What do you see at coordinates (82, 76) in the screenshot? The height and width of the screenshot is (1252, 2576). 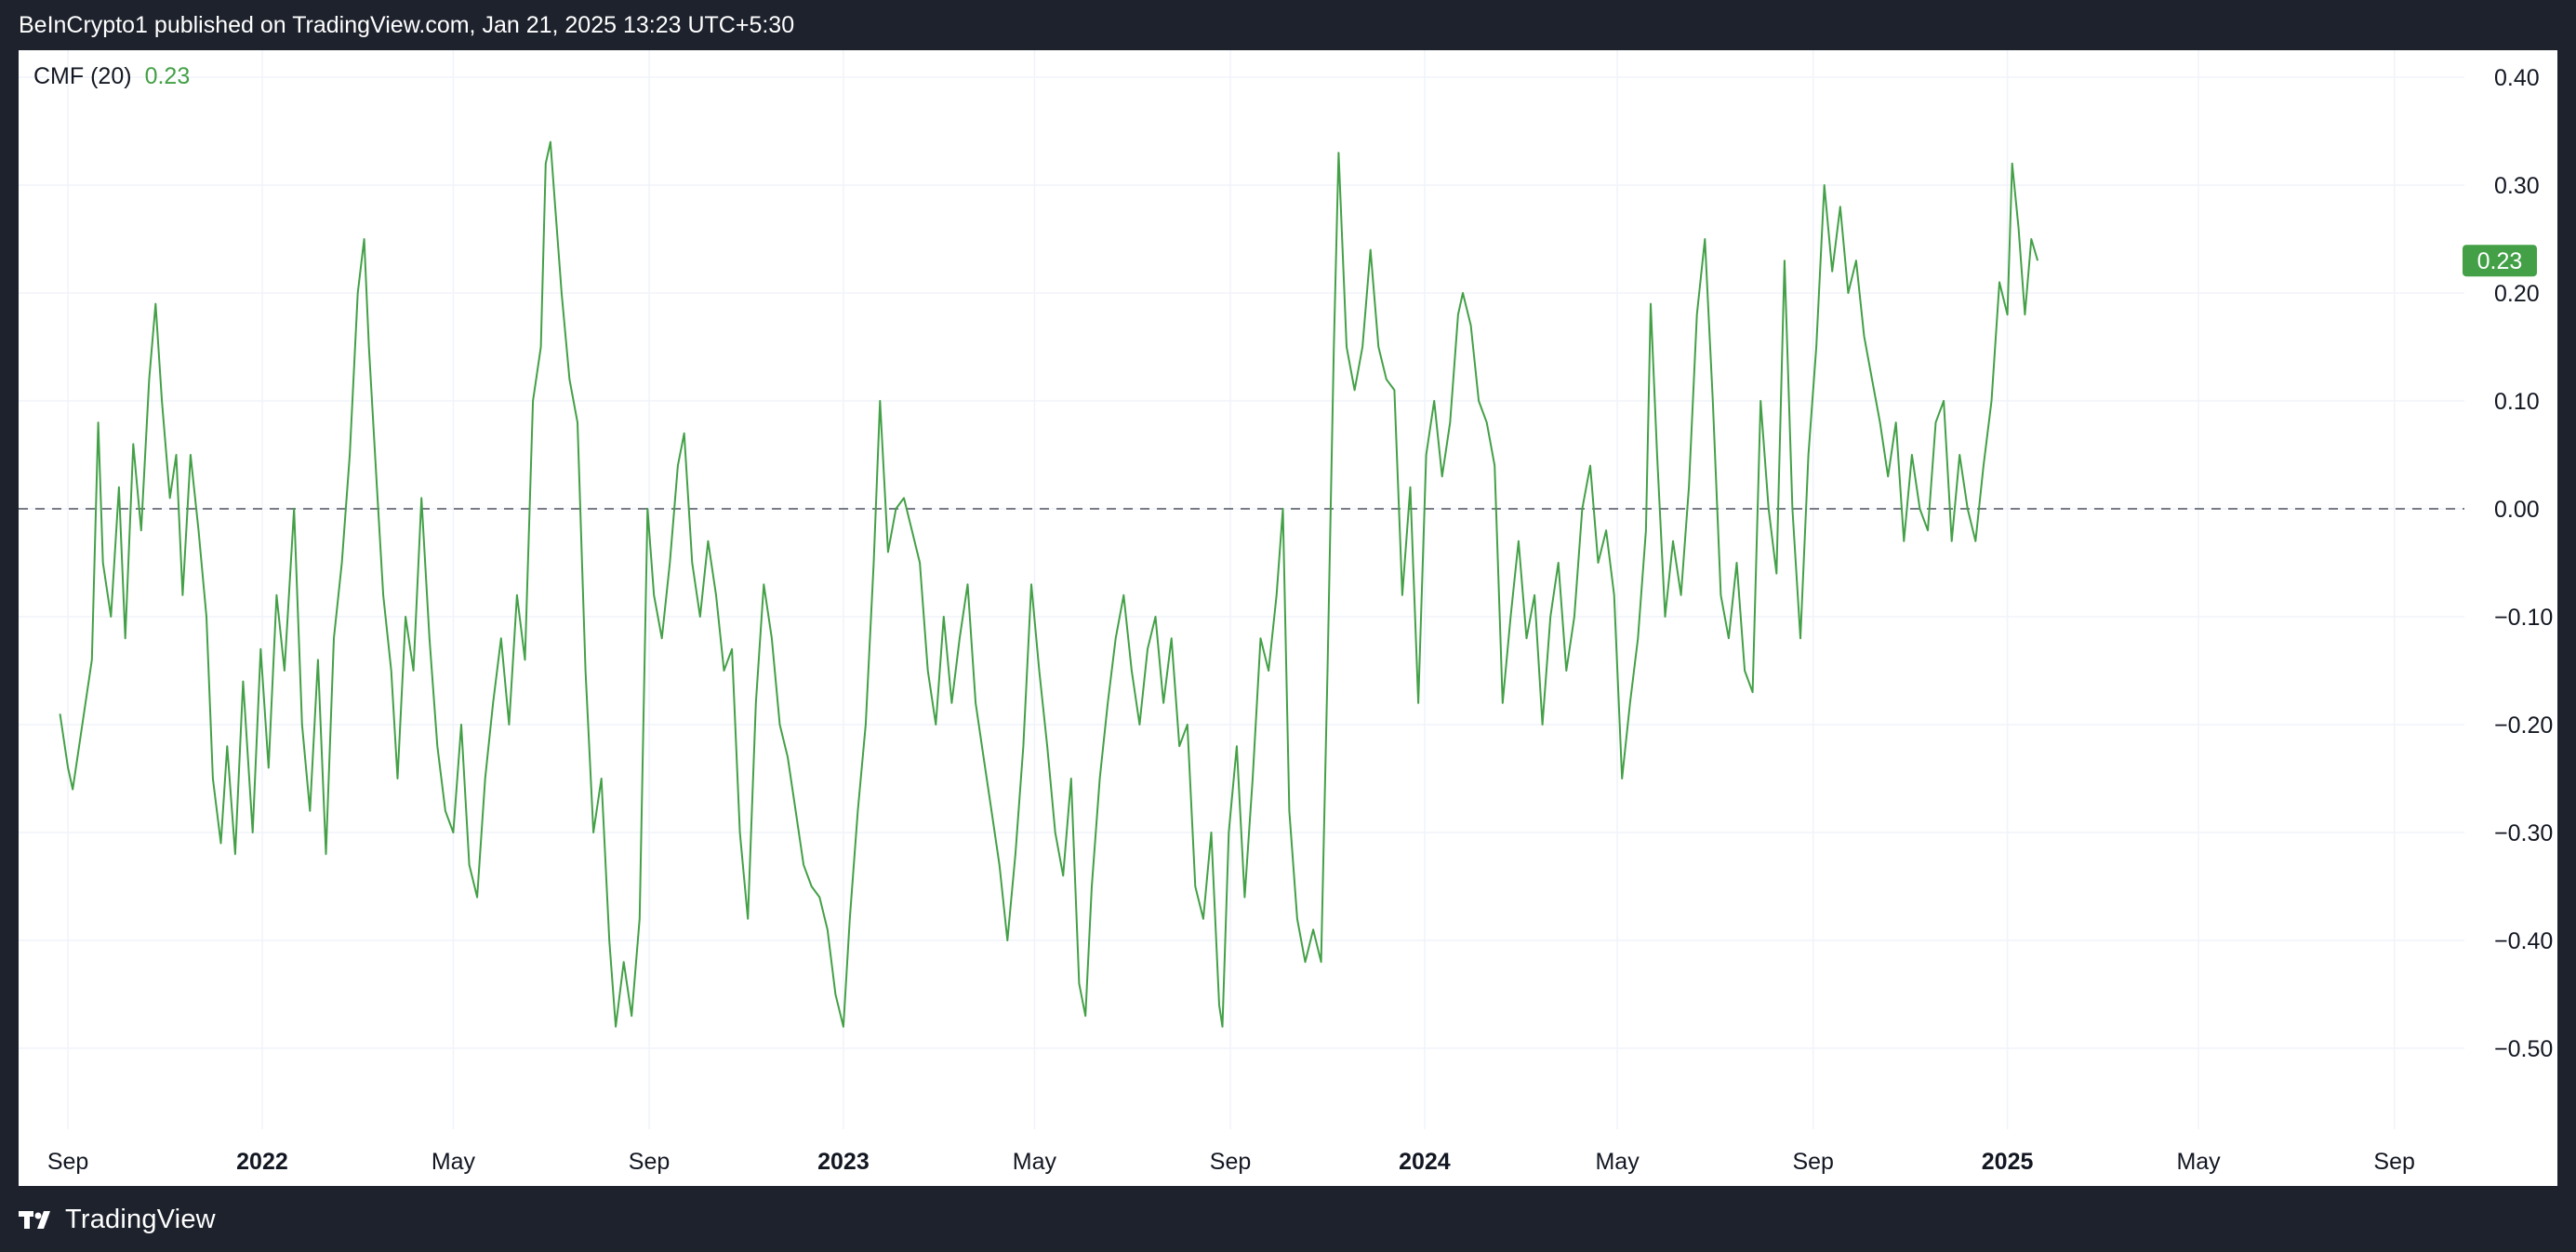 I see `indicator-label: CMF (20)` at bounding box center [82, 76].